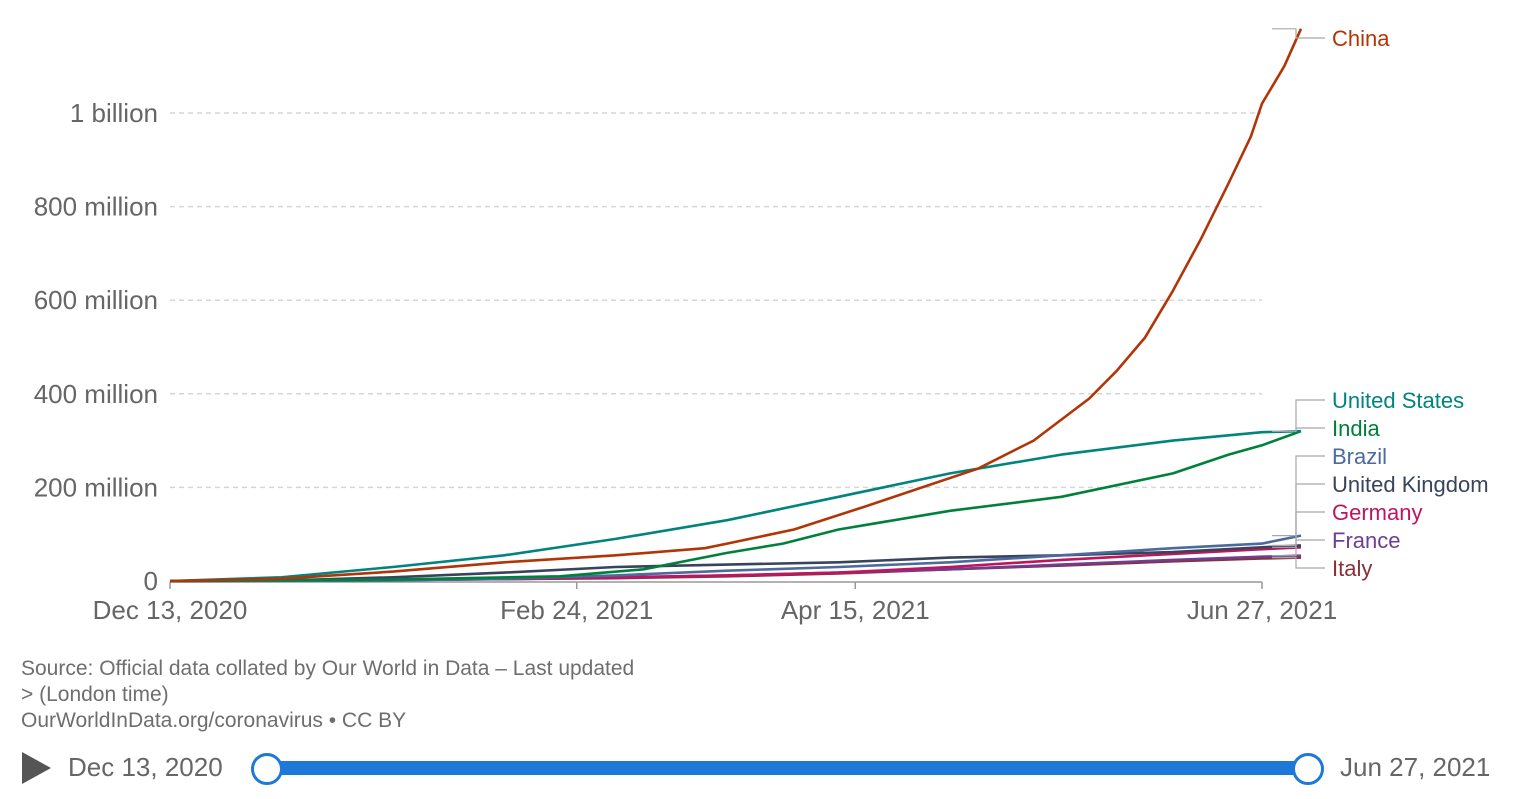 The width and height of the screenshot is (1531, 799). What do you see at coordinates (1356, 428) in the screenshot?
I see `series-label-india: India` at bounding box center [1356, 428].